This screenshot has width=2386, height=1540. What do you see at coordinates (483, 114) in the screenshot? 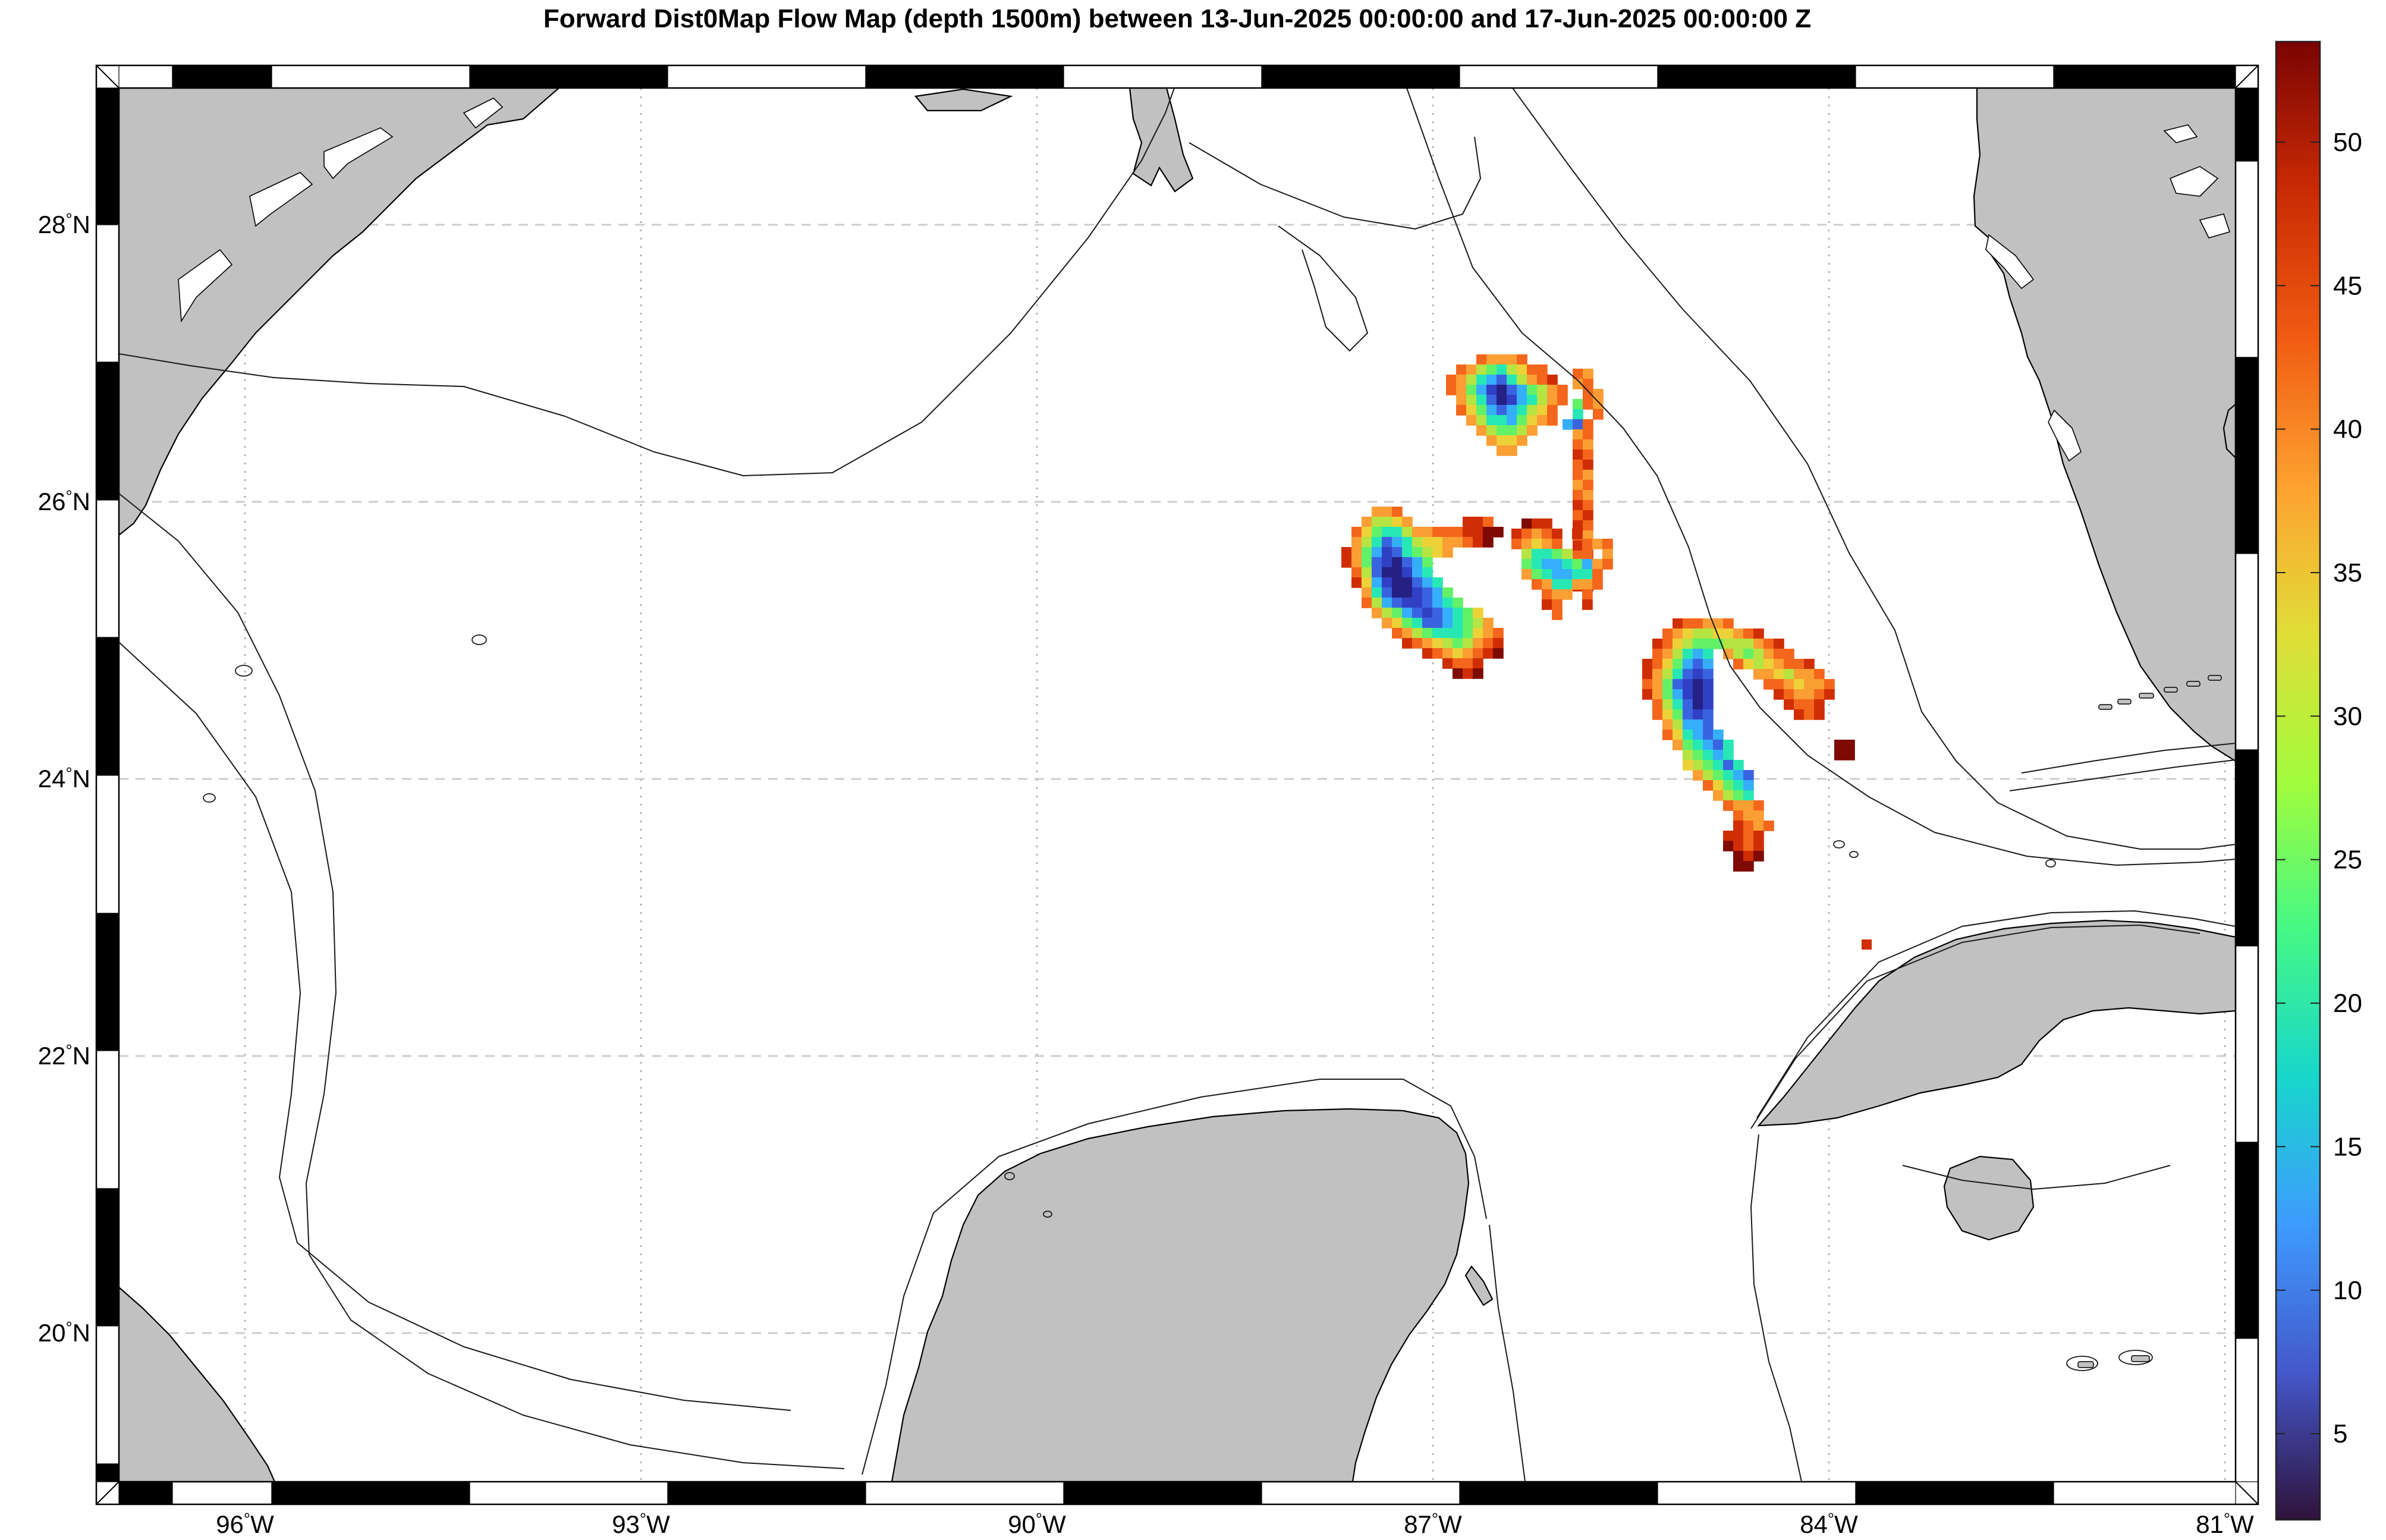
I see `water-sabine-lake` at bounding box center [483, 114].